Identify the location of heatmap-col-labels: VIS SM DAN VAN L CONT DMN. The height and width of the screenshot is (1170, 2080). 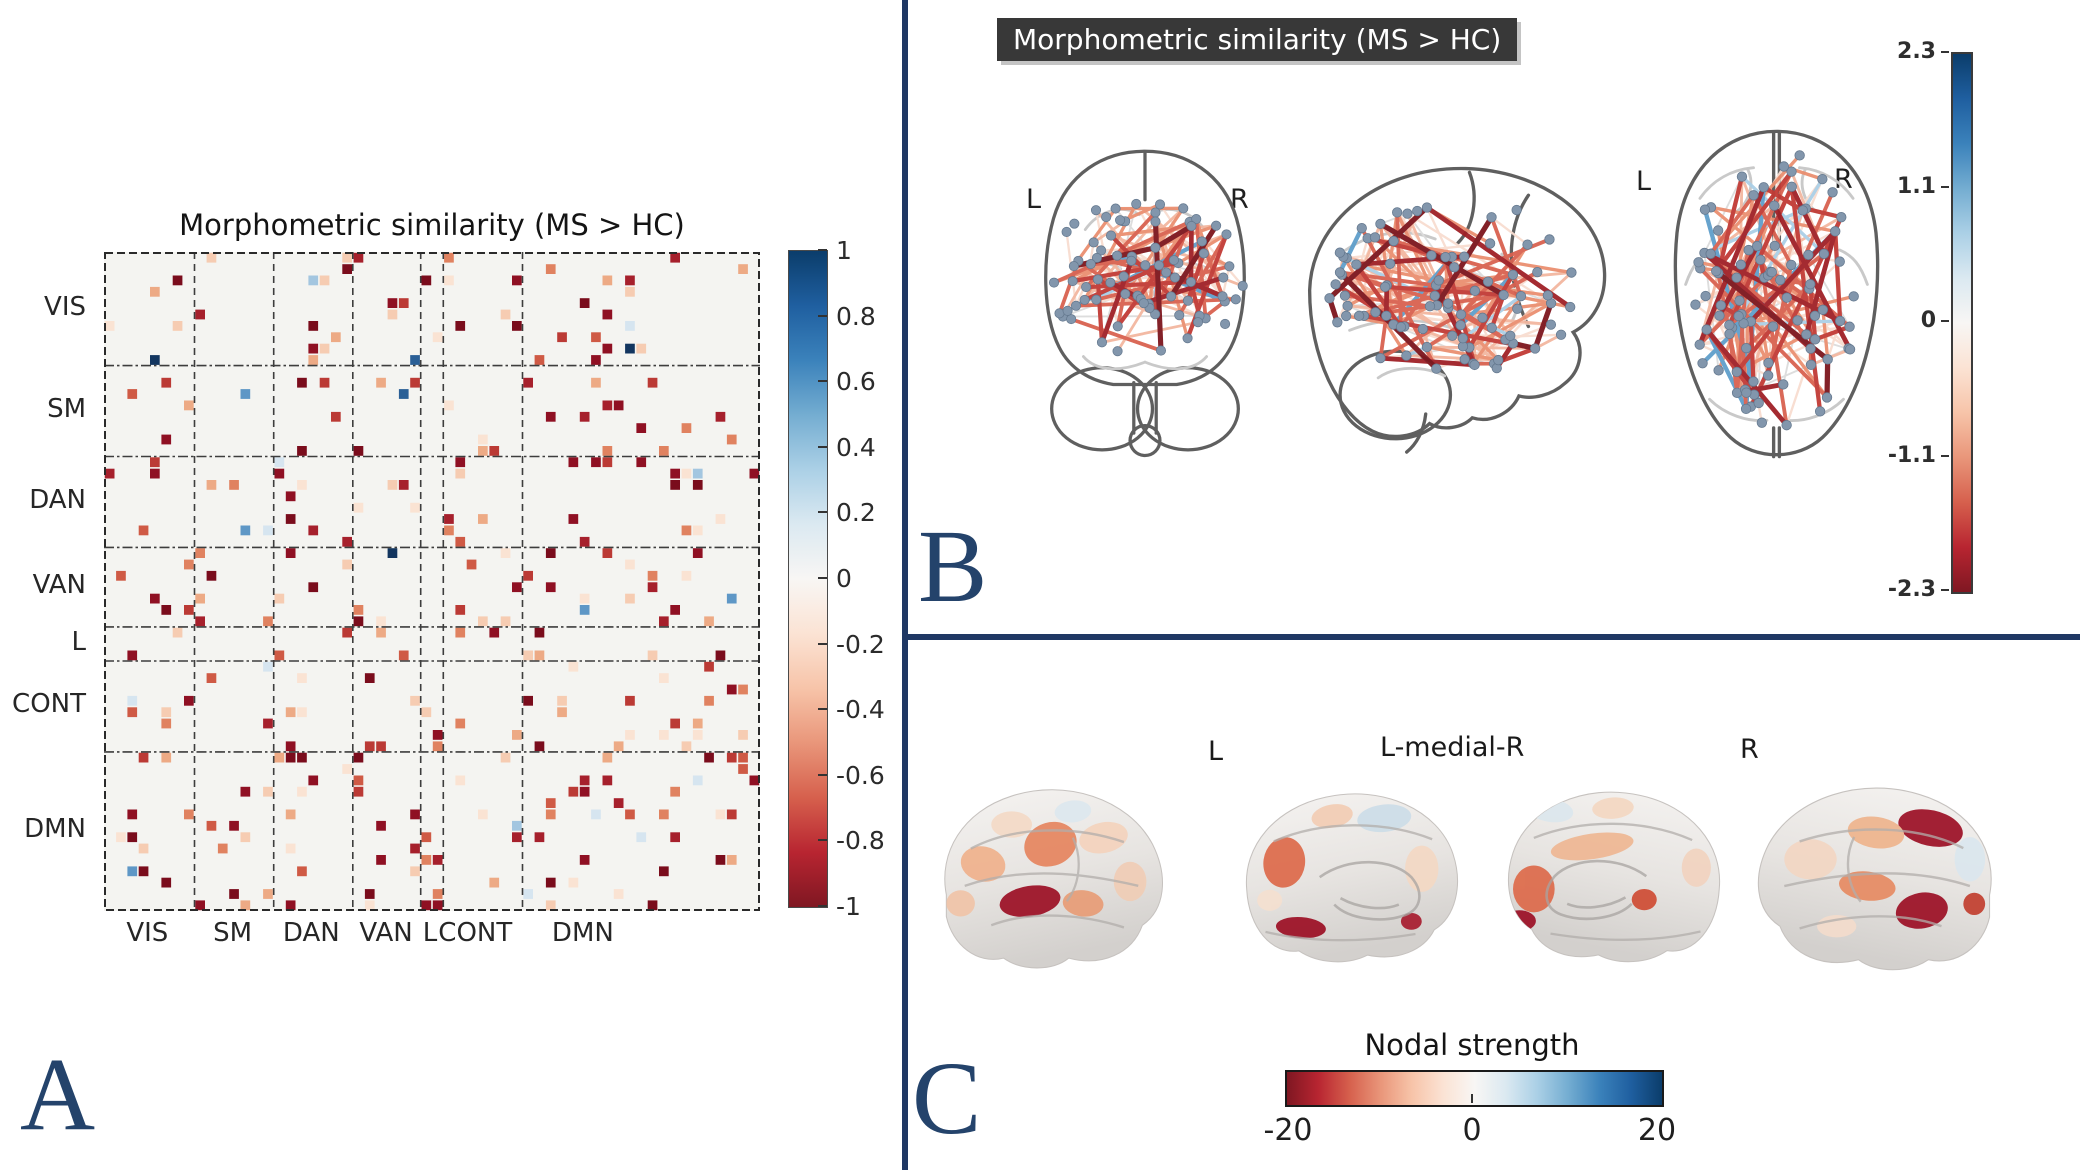
(432, 934).